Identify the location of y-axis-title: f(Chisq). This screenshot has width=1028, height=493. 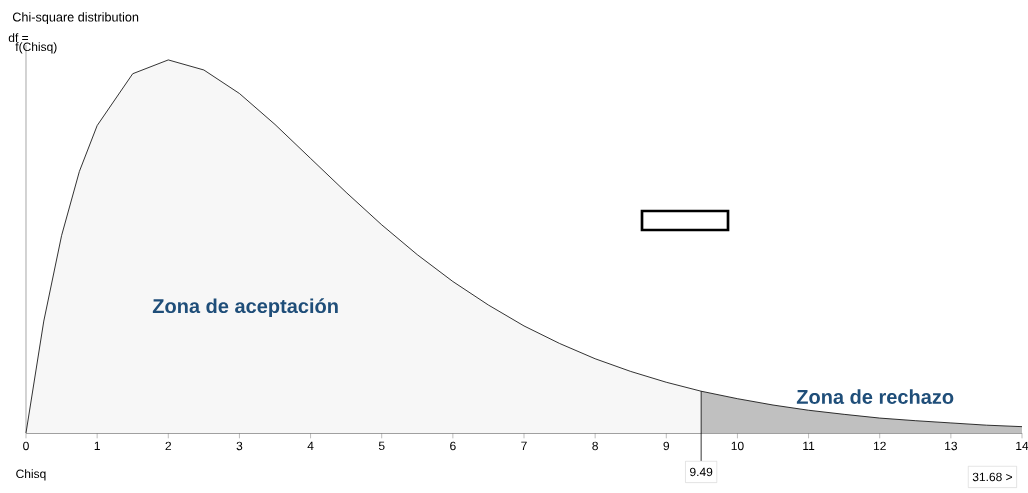
(36, 48).